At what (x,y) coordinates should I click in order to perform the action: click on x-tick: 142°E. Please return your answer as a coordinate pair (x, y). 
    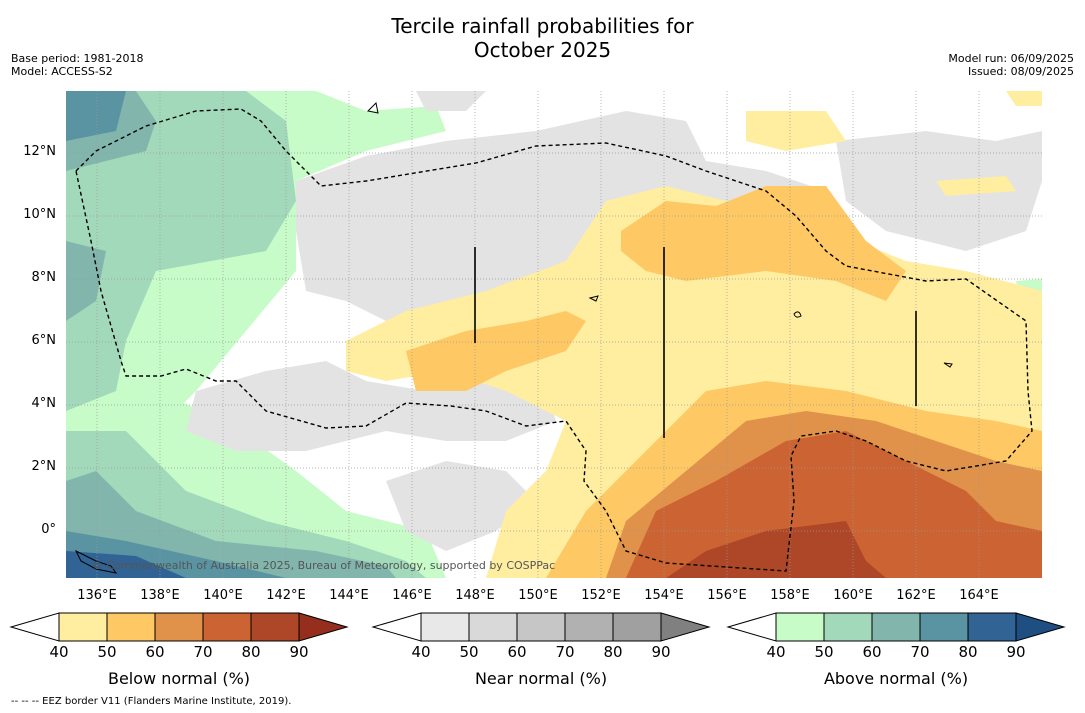
    Looking at the image, I should click on (286, 595).